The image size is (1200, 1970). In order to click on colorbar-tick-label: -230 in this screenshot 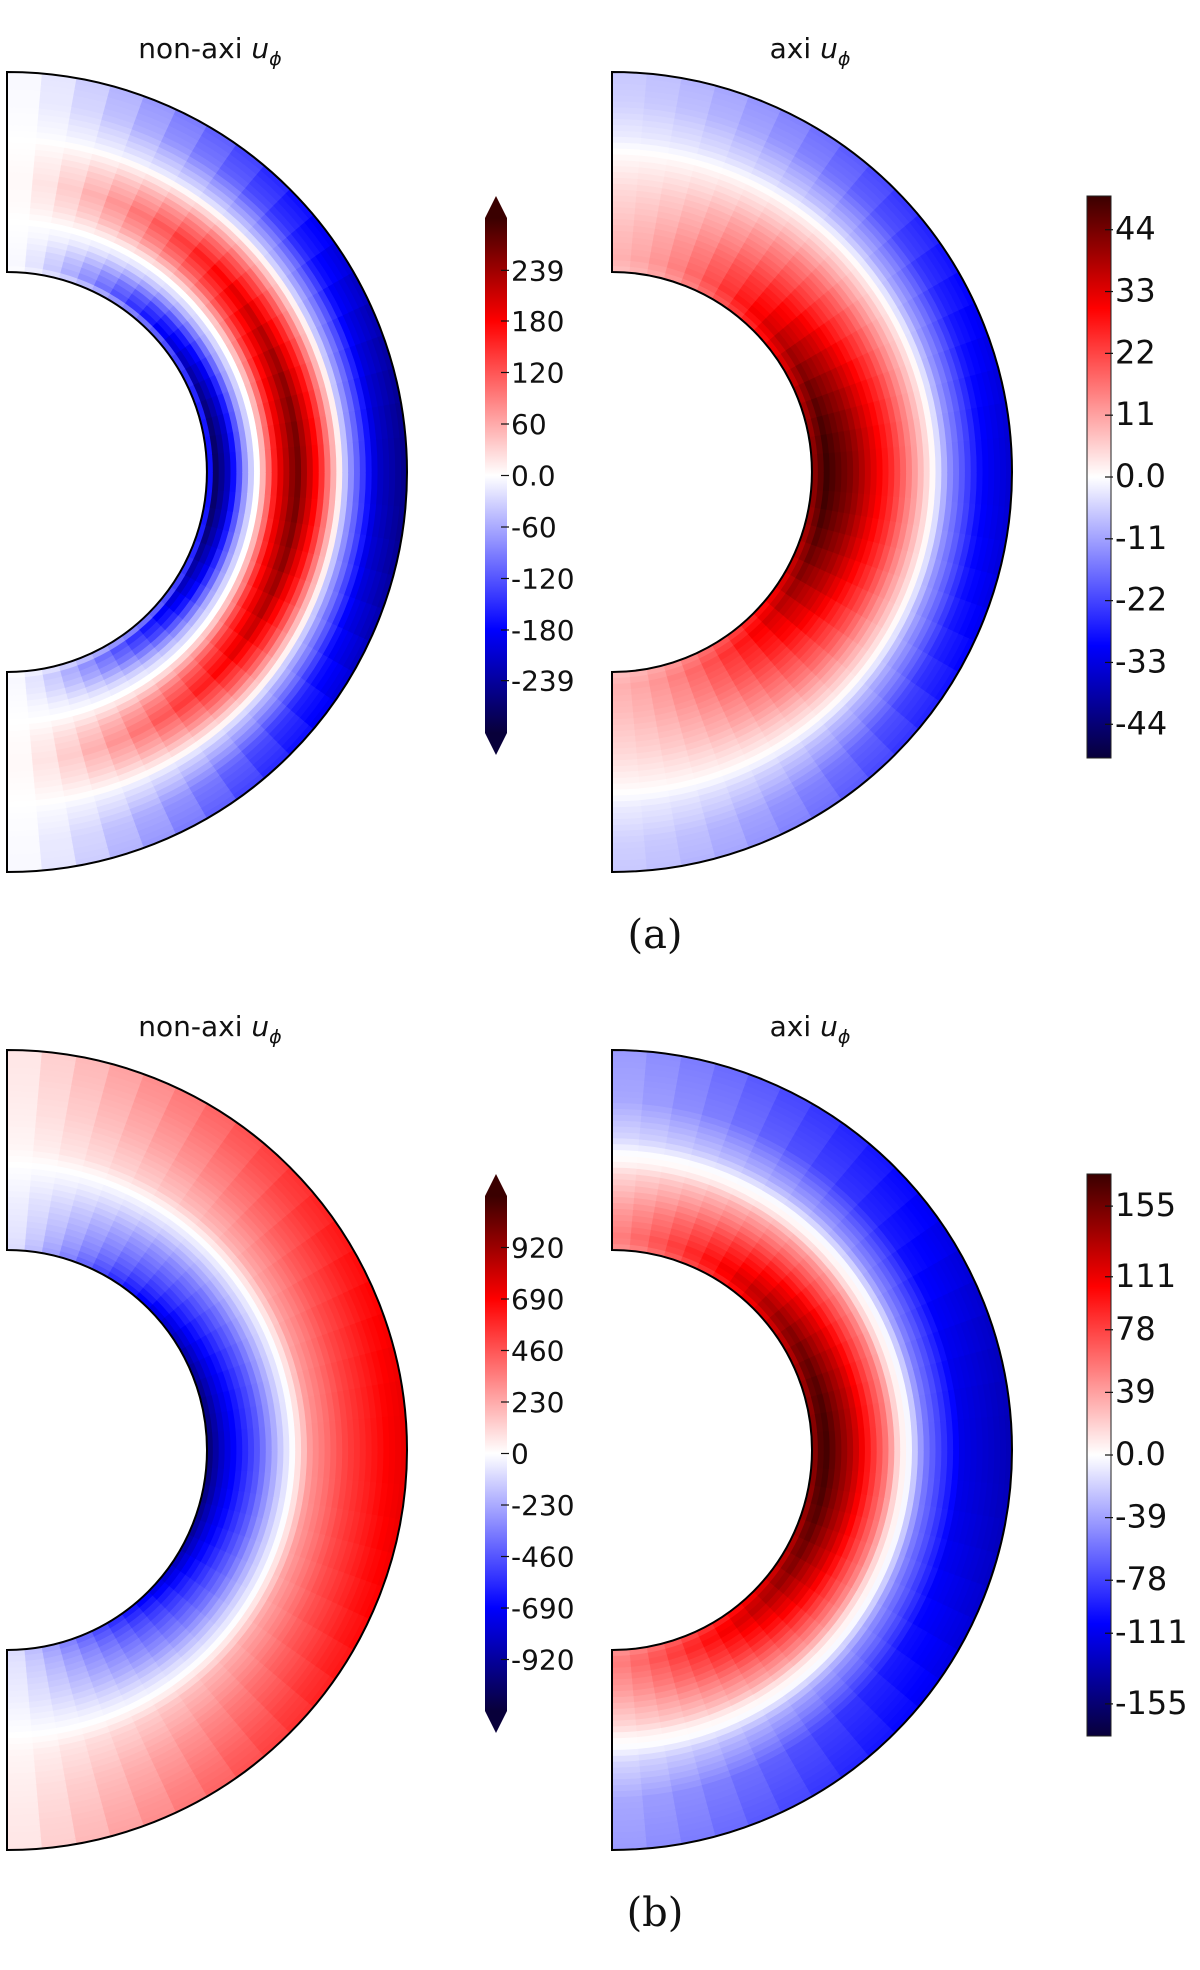, I will do `click(543, 1505)`.